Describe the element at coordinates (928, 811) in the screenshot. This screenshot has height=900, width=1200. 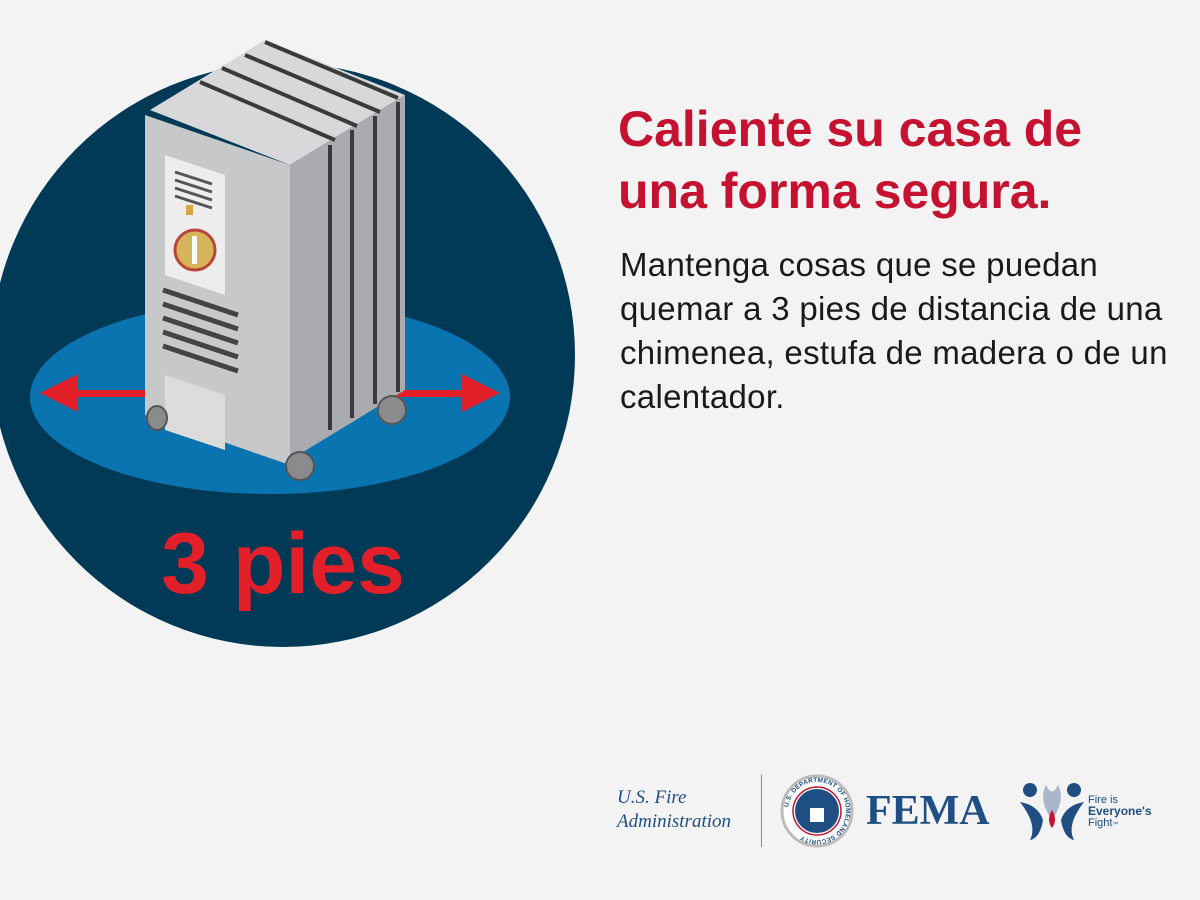
I see `fema-logo: FEMA` at that location.